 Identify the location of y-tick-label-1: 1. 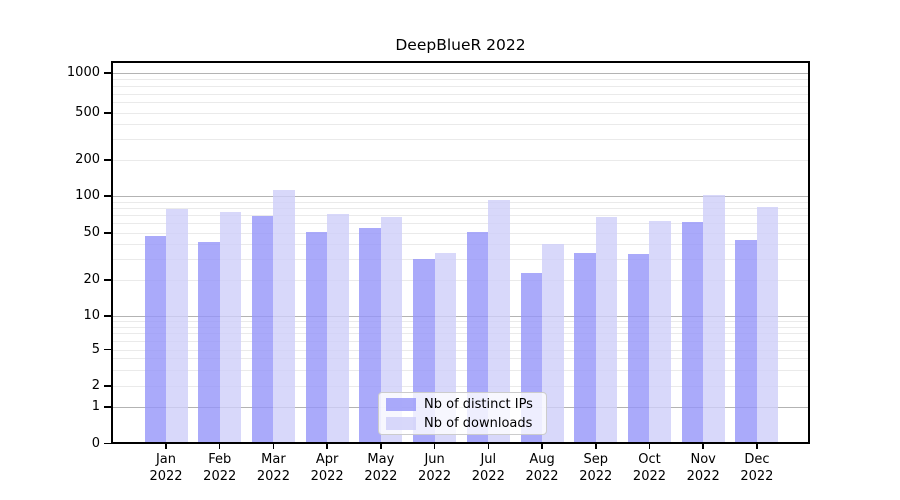
(95, 406).